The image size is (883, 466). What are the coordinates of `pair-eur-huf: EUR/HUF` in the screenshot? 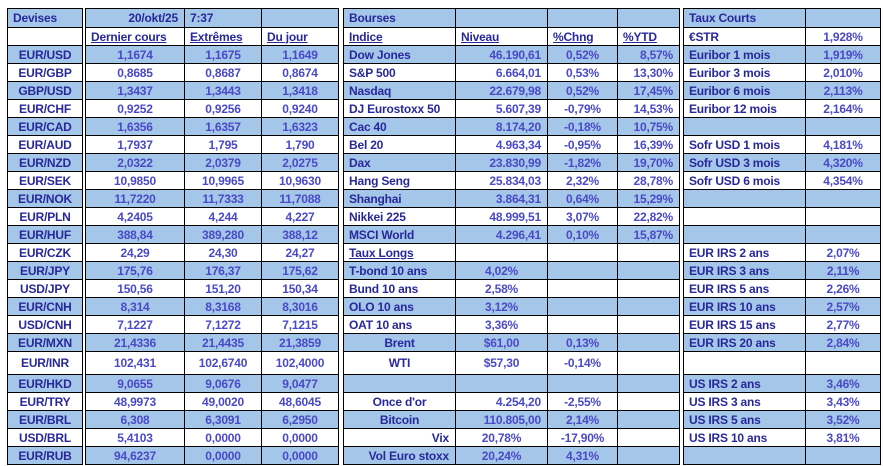 It's located at (45, 234).